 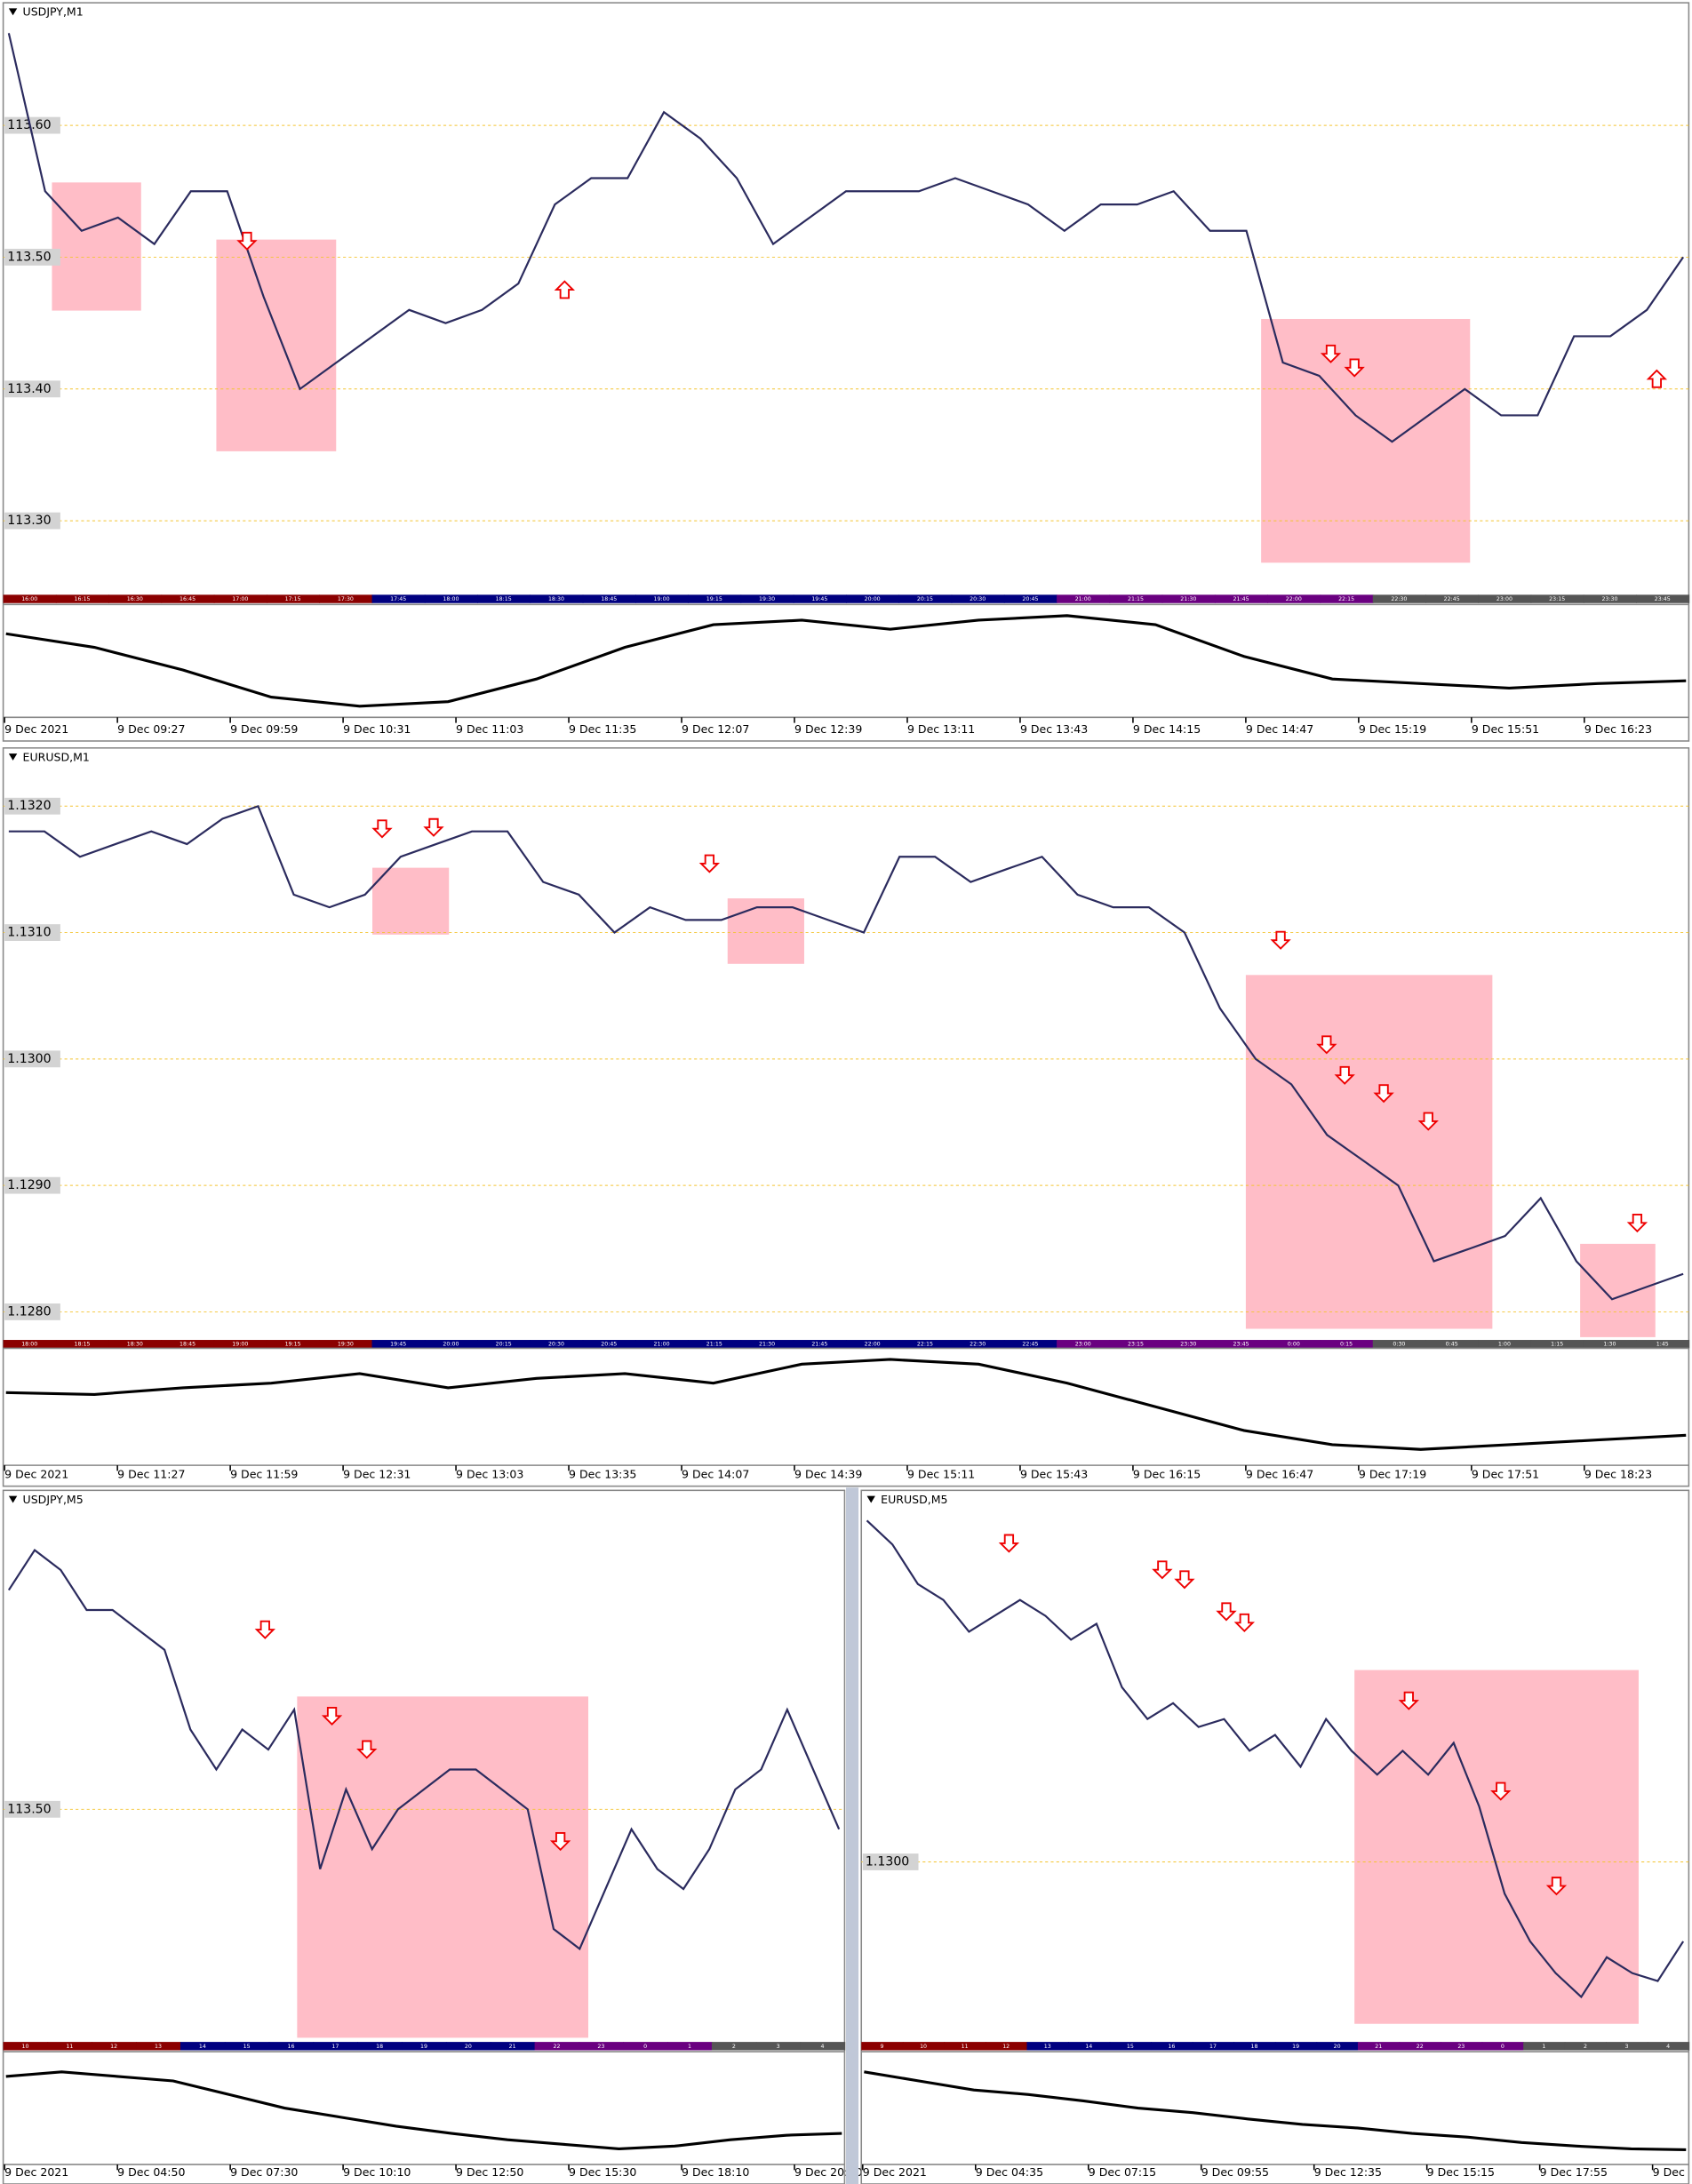 I want to click on date-label: 9 Dec 15:11, so click(x=941, y=1474).